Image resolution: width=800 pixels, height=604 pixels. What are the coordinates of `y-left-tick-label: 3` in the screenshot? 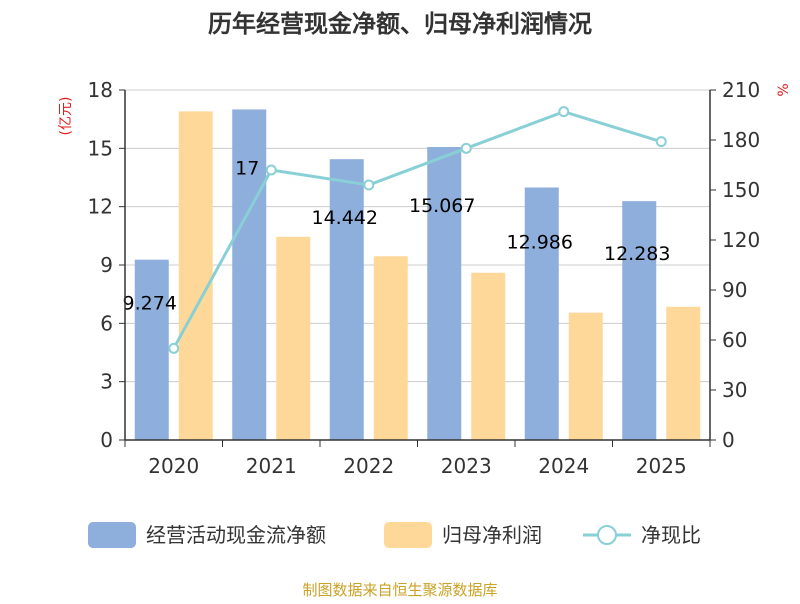 It's located at (106, 382).